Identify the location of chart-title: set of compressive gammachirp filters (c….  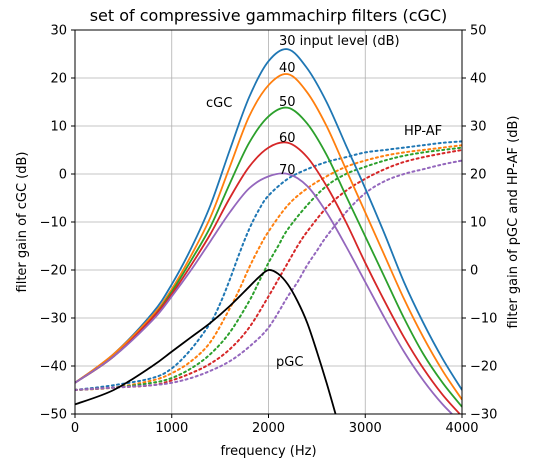
(269, 15).